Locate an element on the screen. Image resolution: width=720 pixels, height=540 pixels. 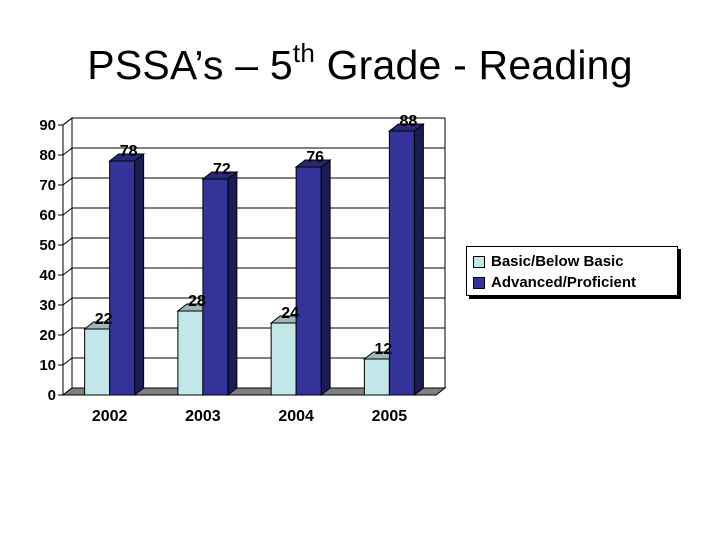
y-tick-label: 20 is located at coordinates (47, 335).